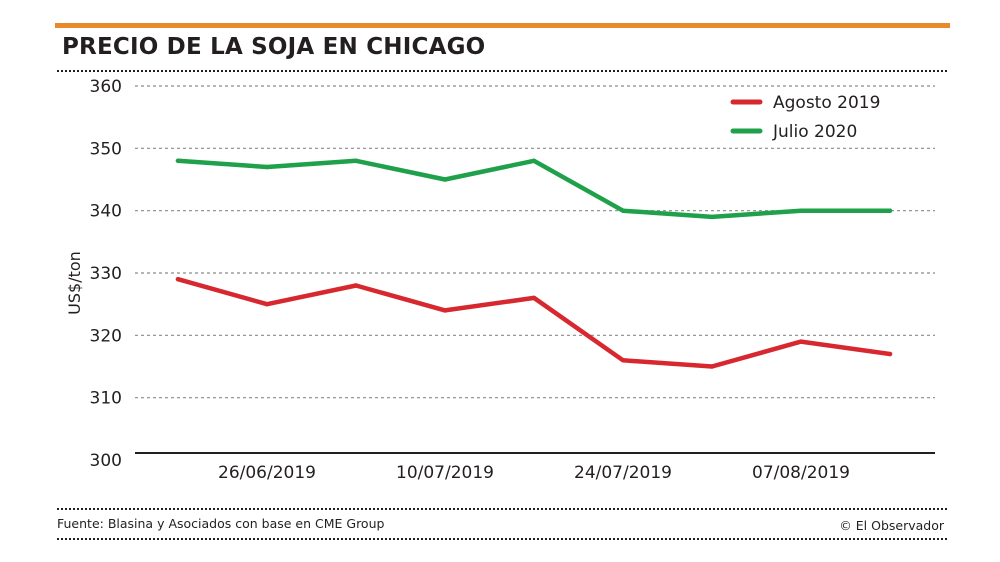  I want to click on credit-note: © El Observador, so click(891, 525).